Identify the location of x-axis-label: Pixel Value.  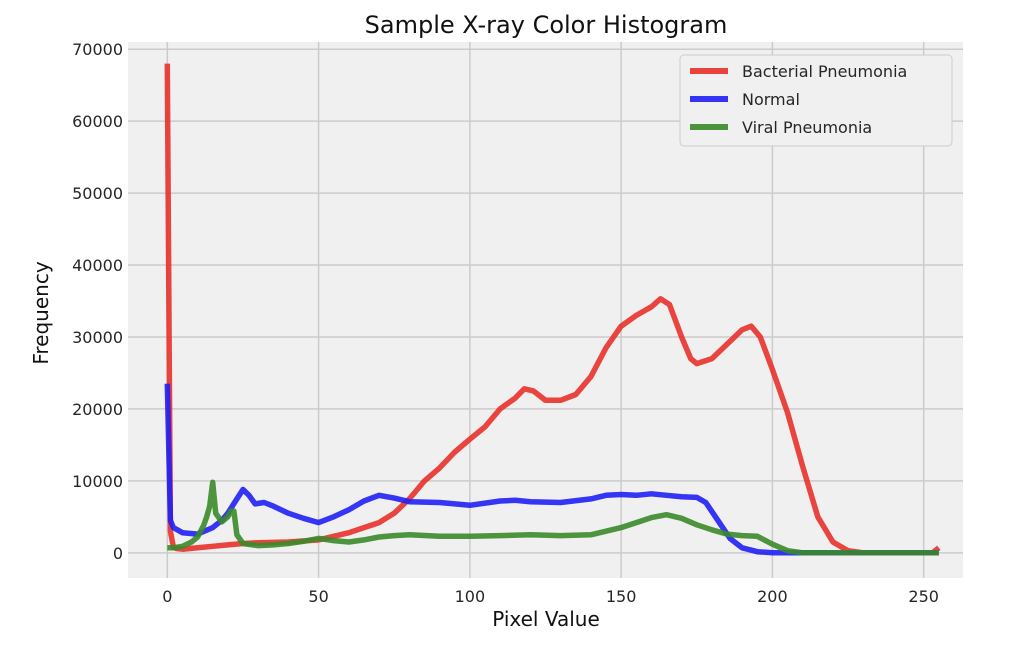
(546, 619).